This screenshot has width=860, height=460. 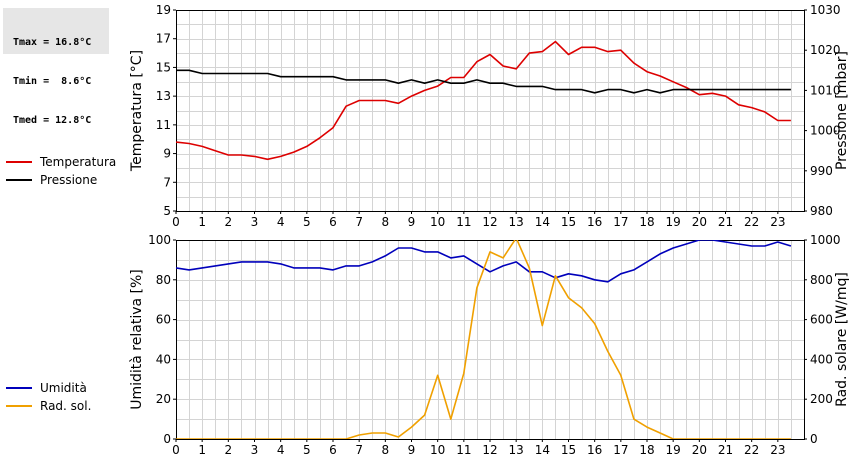 I want to click on y2-tick-label: 980, so click(x=821, y=211).